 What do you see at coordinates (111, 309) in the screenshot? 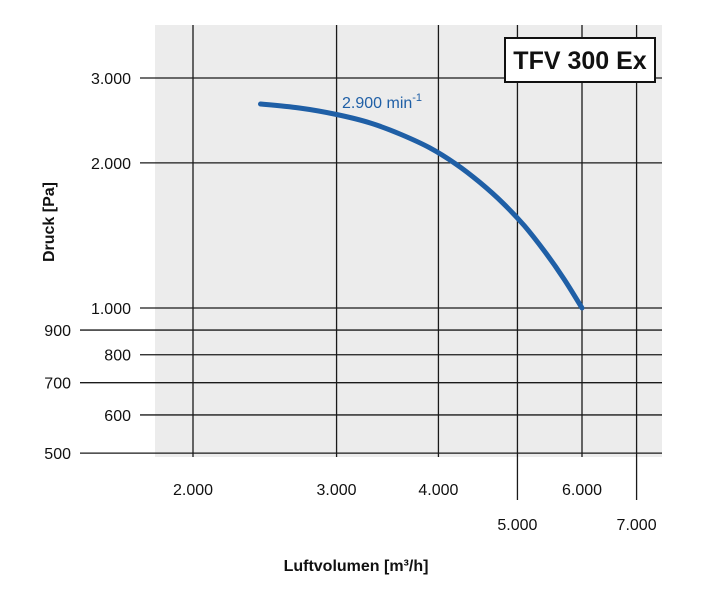
I see `y-tick-label: 1.000` at bounding box center [111, 309].